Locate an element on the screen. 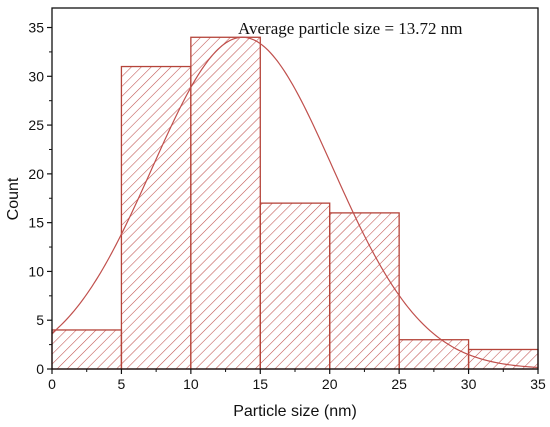  x-axis-title: Particle size (nm) is located at coordinates (295, 411).